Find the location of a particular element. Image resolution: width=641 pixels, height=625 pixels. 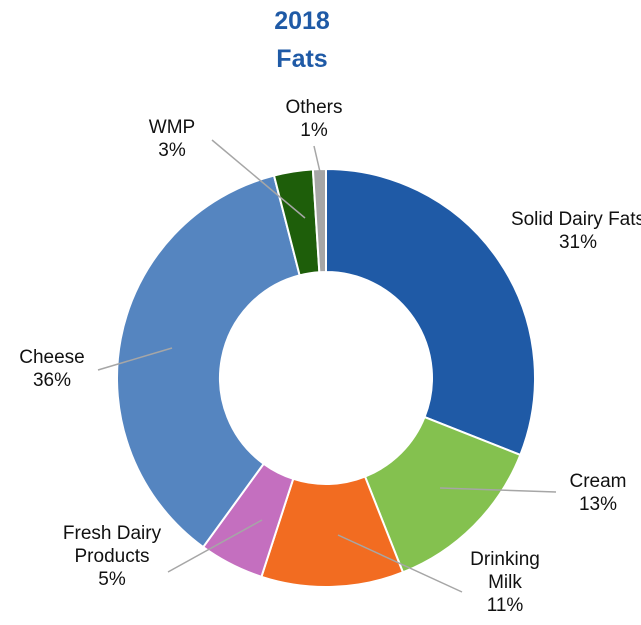

value-label: 36% is located at coordinates (52, 380).